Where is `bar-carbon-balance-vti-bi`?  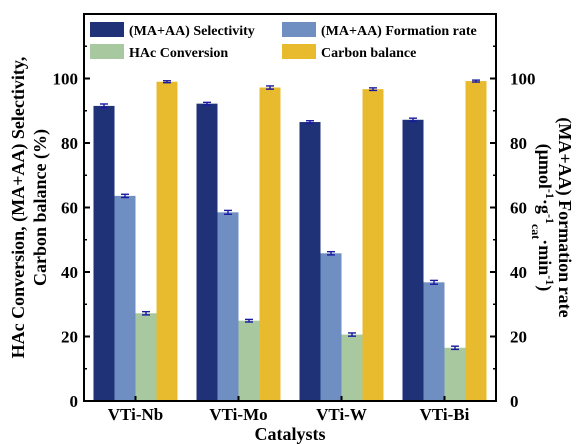
bar-carbon-balance-vti-bi is located at coordinates (476, 241).